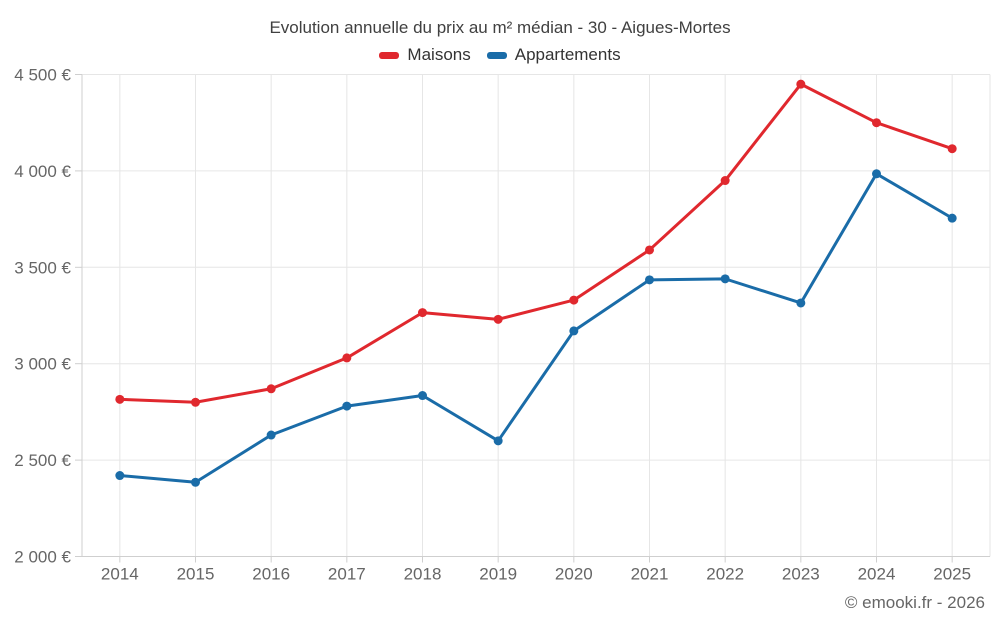 This screenshot has width=1000, height=625. Describe the element at coordinates (423, 574) in the screenshot. I see `x-axis-label: 2018` at that location.